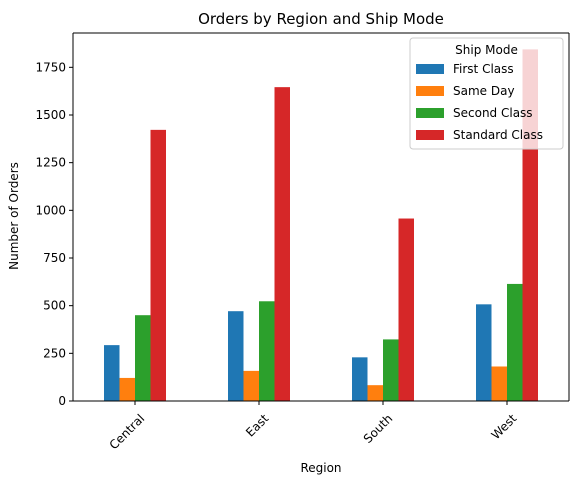 Image resolution: width=580 pixels, height=486 pixels. What do you see at coordinates (391, 370) in the screenshot?
I see `bar-second-class-south` at bounding box center [391, 370].